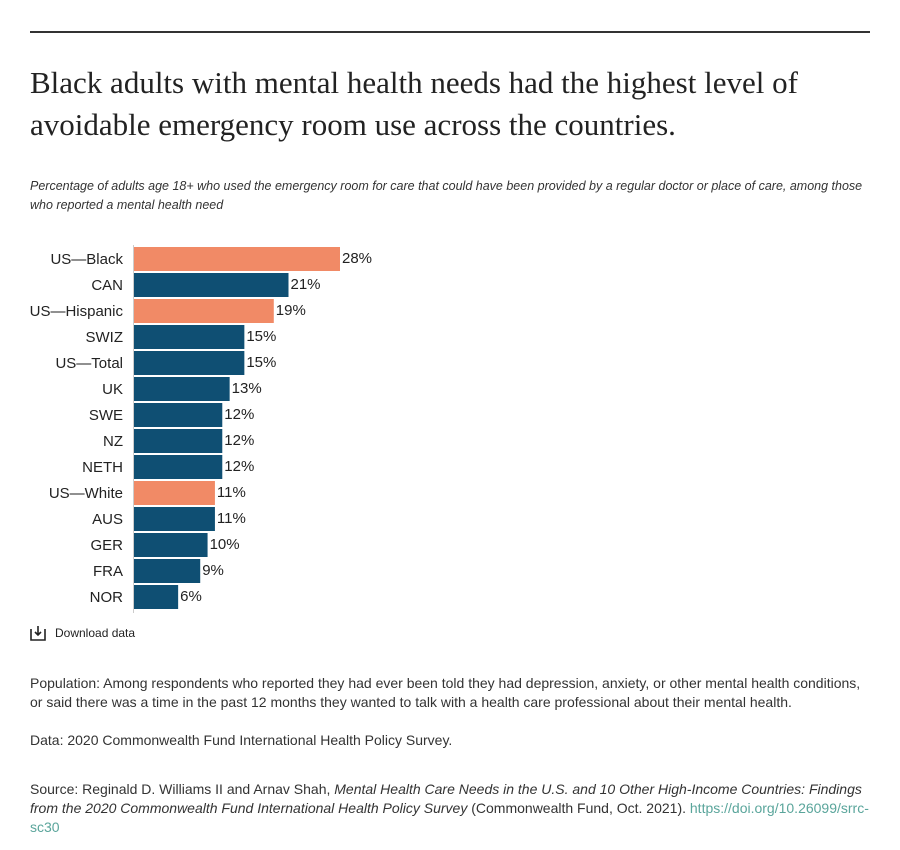 The image size is (900, 850). What do you see at coordinates (86, 259) in the screenshot?
I see `y-tick-label: US—Black` at bounding box center [86, 259].